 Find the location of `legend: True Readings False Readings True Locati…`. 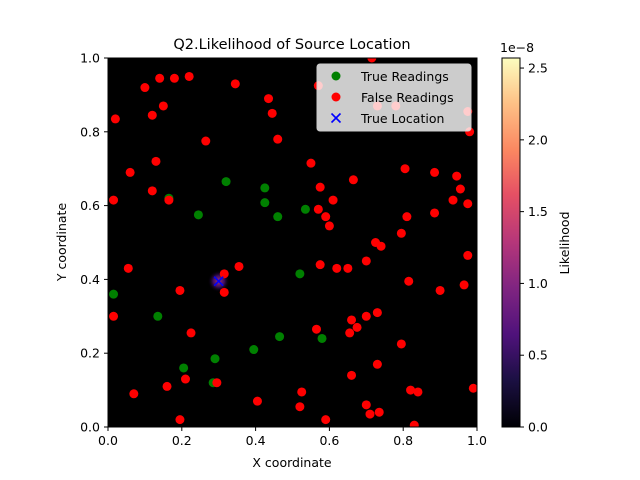

legend: True Readings False Readings True Locati… is located at coordinates (394, 97).